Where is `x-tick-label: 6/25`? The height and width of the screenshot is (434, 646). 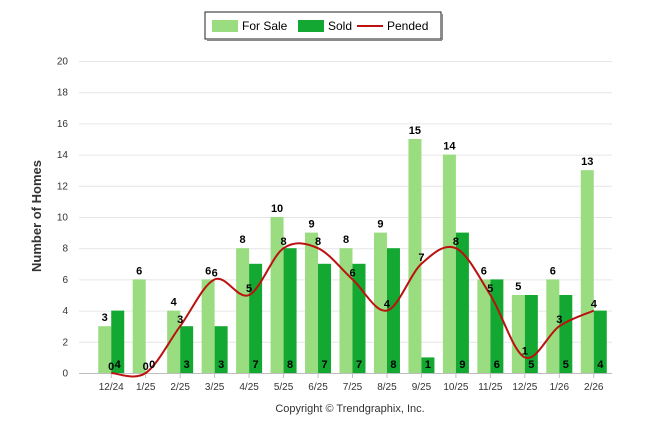 x-tick-label: 6/25 is located at coordinates (318, 387).